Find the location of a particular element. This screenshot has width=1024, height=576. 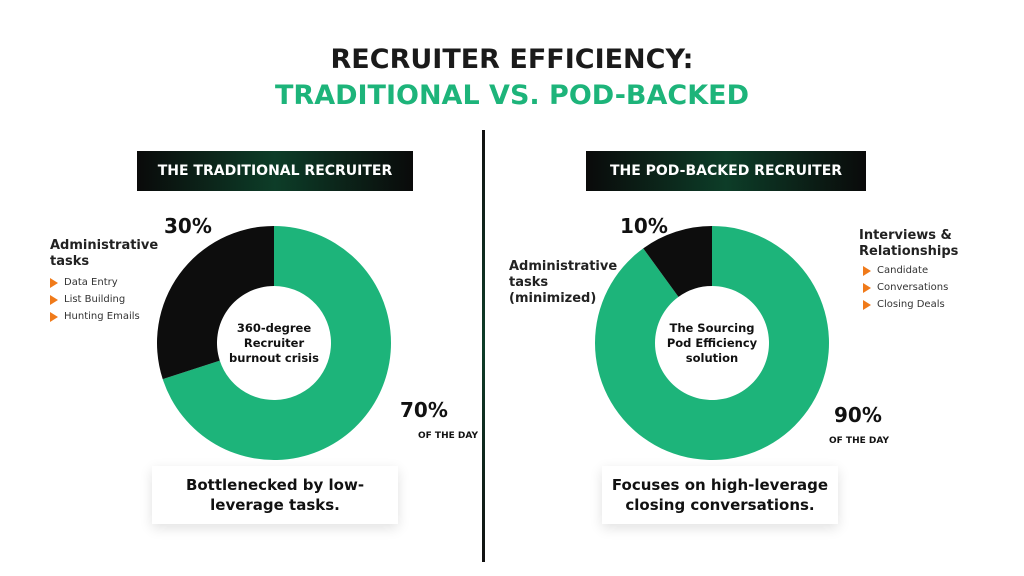

center-label: The Sourcing Pod Efficiency solution is located at coordinates (712, 342).